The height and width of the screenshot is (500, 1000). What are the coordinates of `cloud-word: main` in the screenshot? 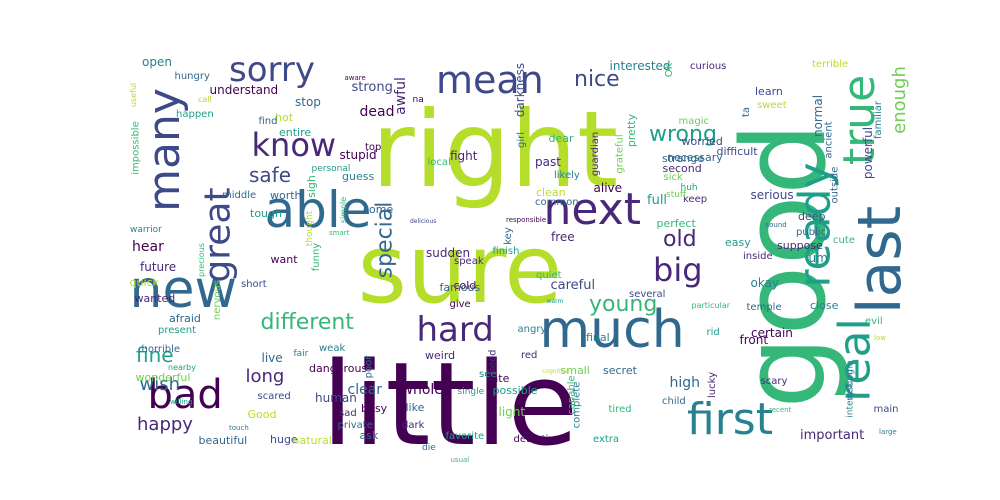 It's located at (886, 409).